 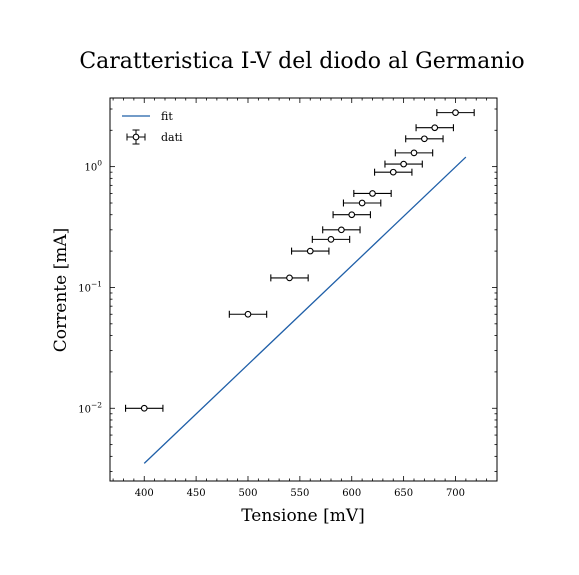 I want to click on legend-dati-label: dati, so click(x=172, y=137).